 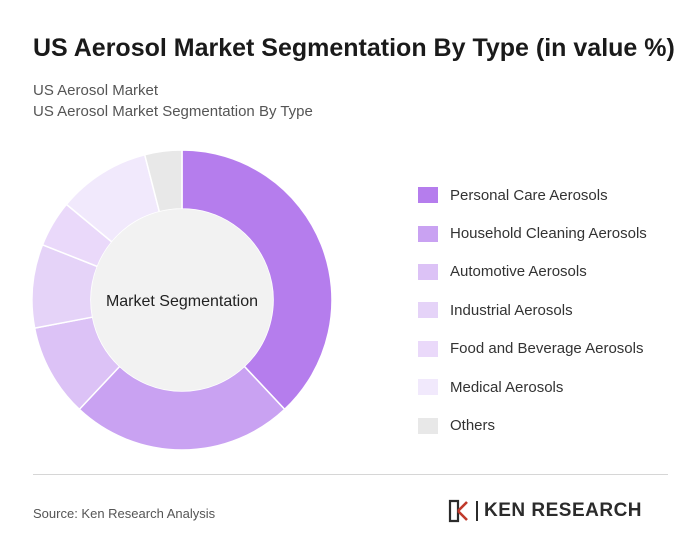 I want to click on legend-item: Food and Beverage Aerosols, so click(x=532, y=349).